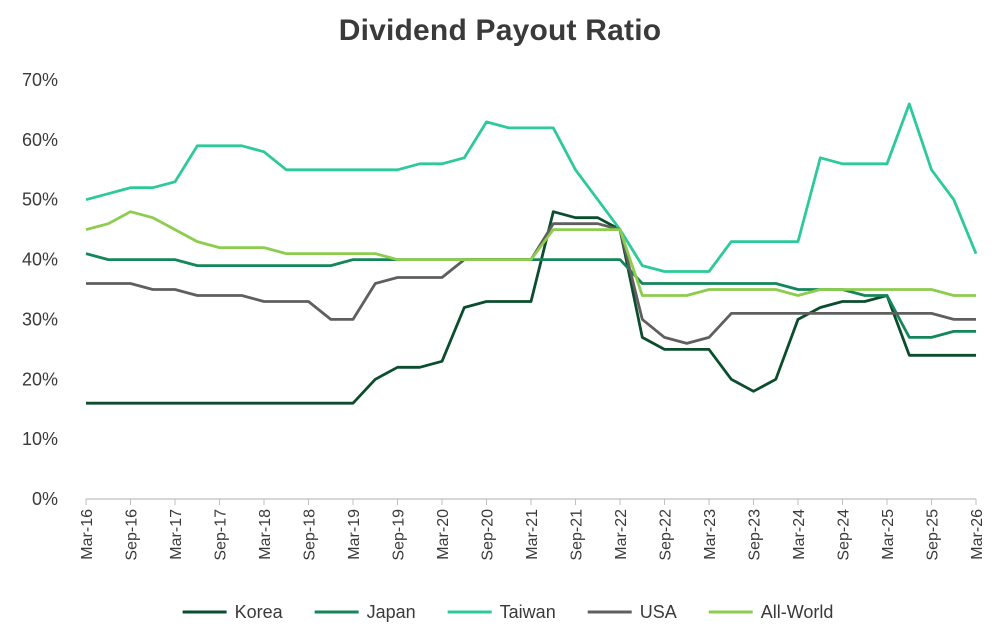  I want to click on y-tick-label: 70%, so click(40, 80).